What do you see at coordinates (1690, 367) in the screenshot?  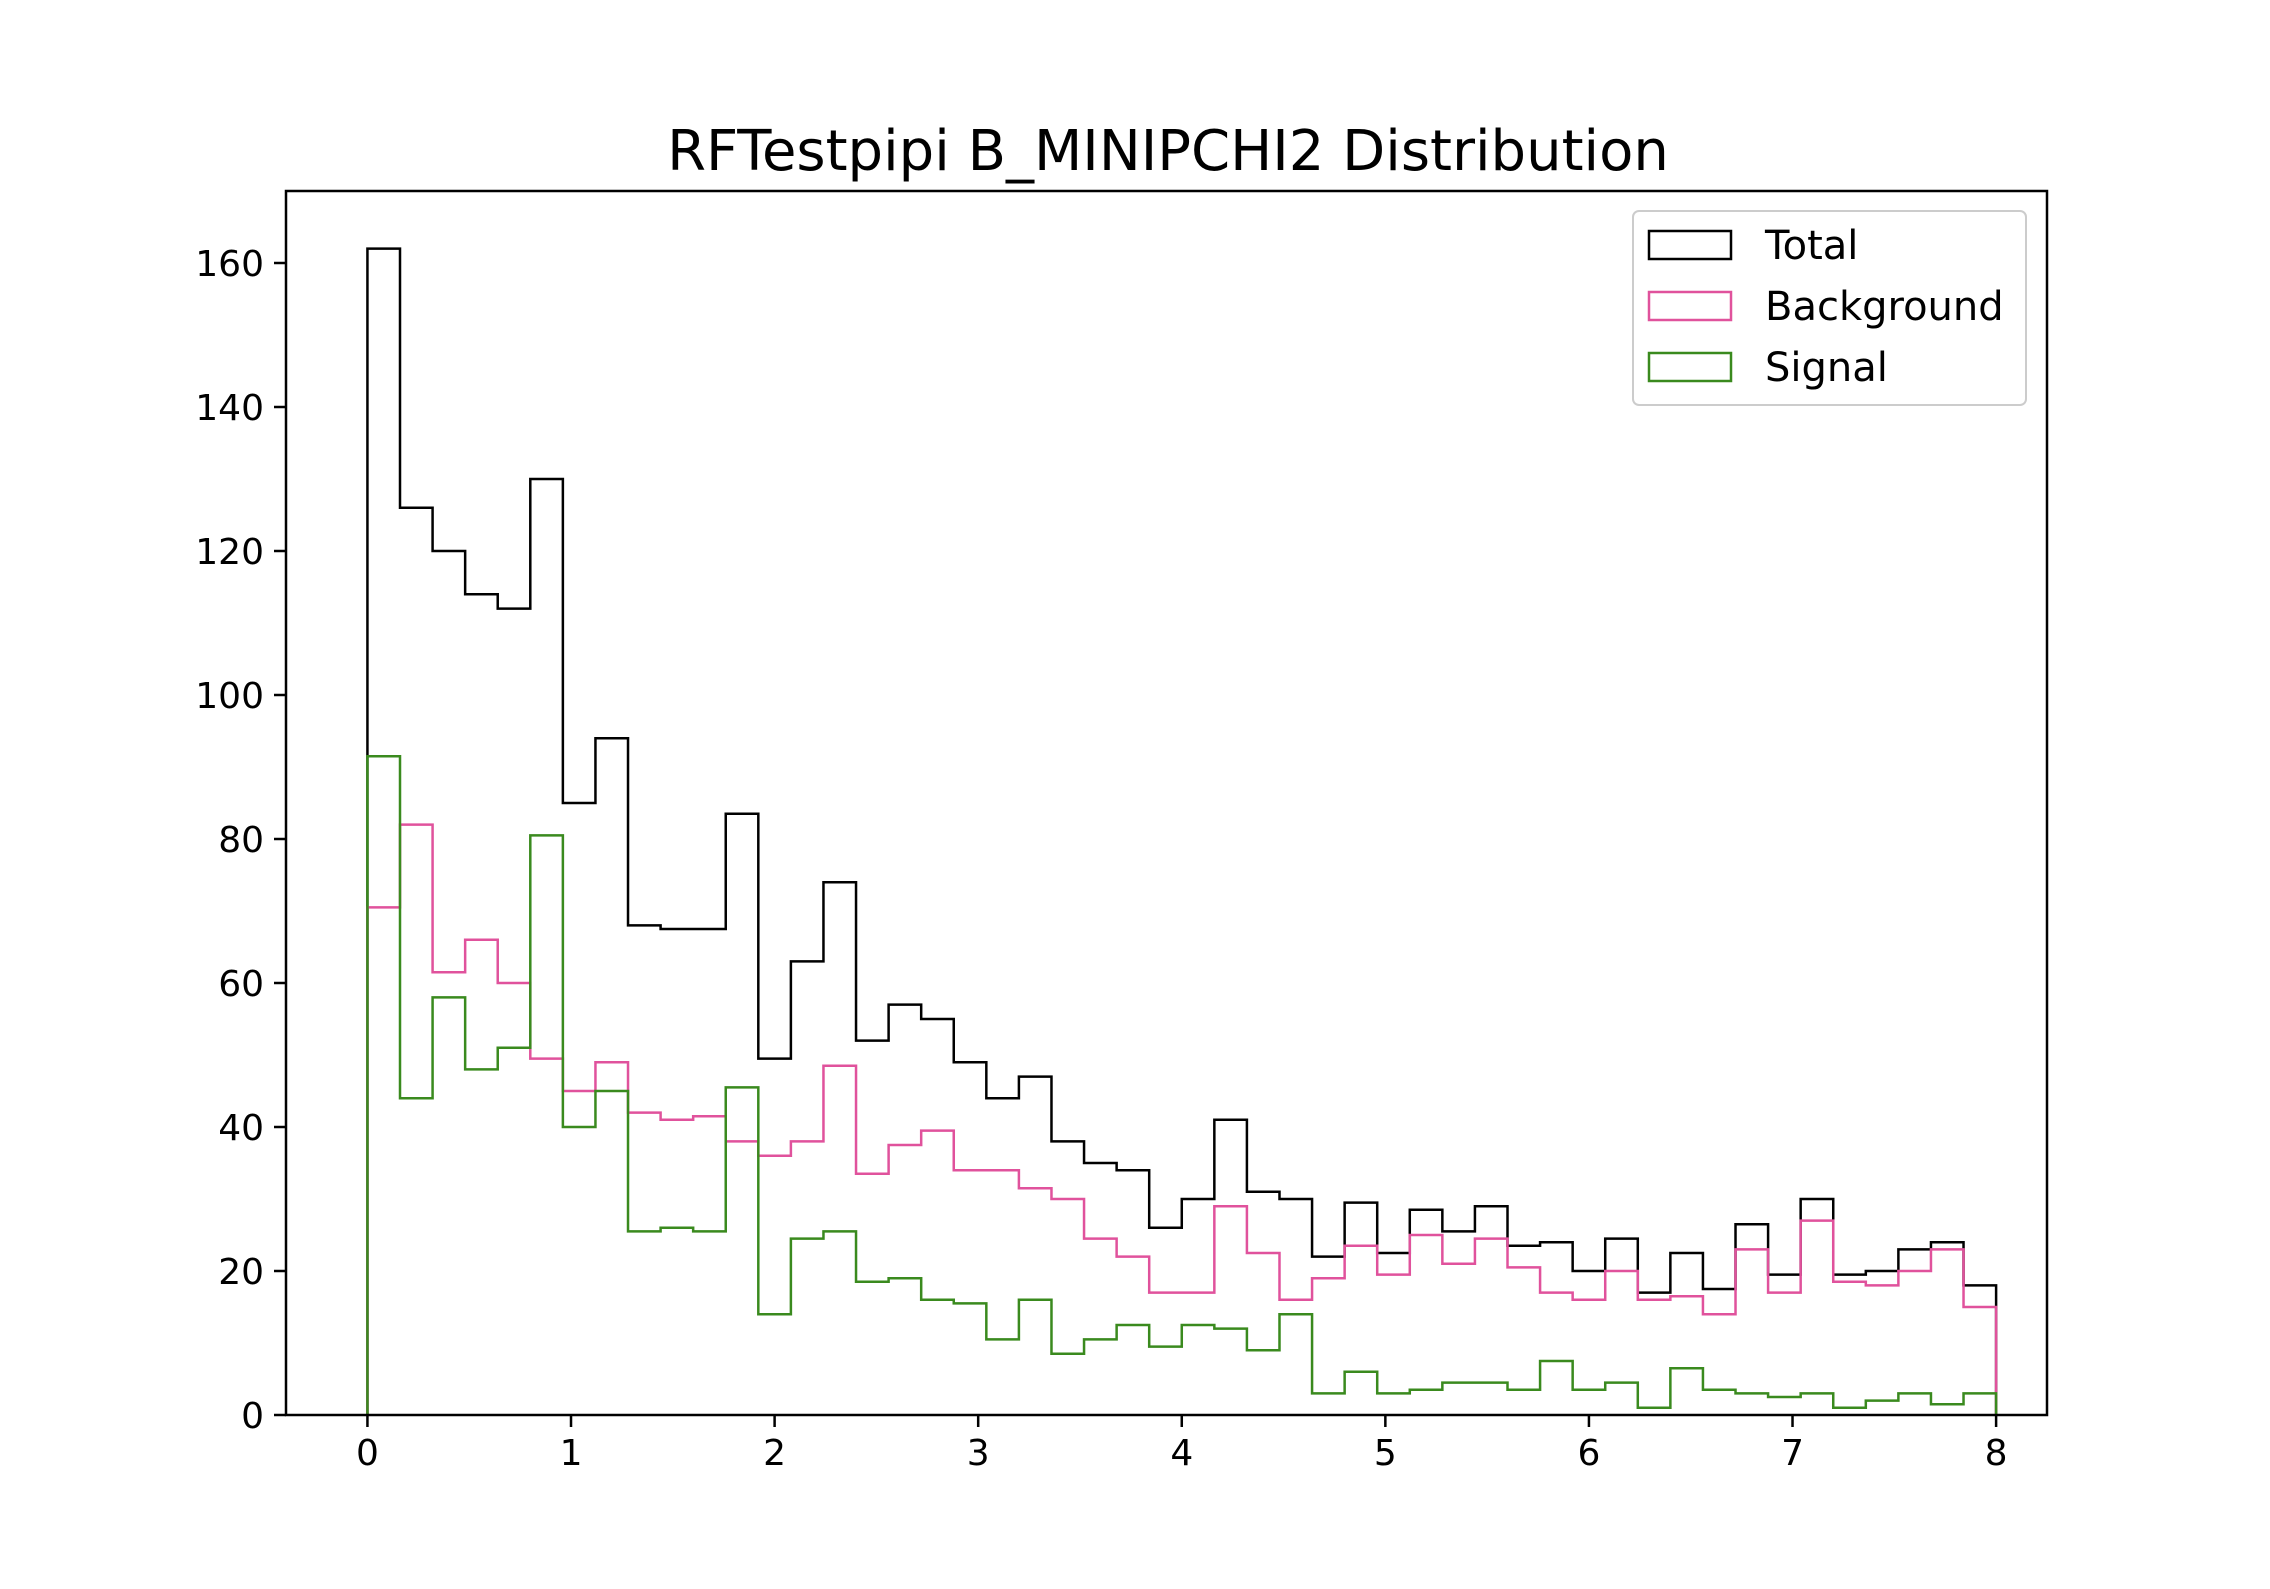 I see `legend-swatch-signal` at bounding box center [1690, 367].